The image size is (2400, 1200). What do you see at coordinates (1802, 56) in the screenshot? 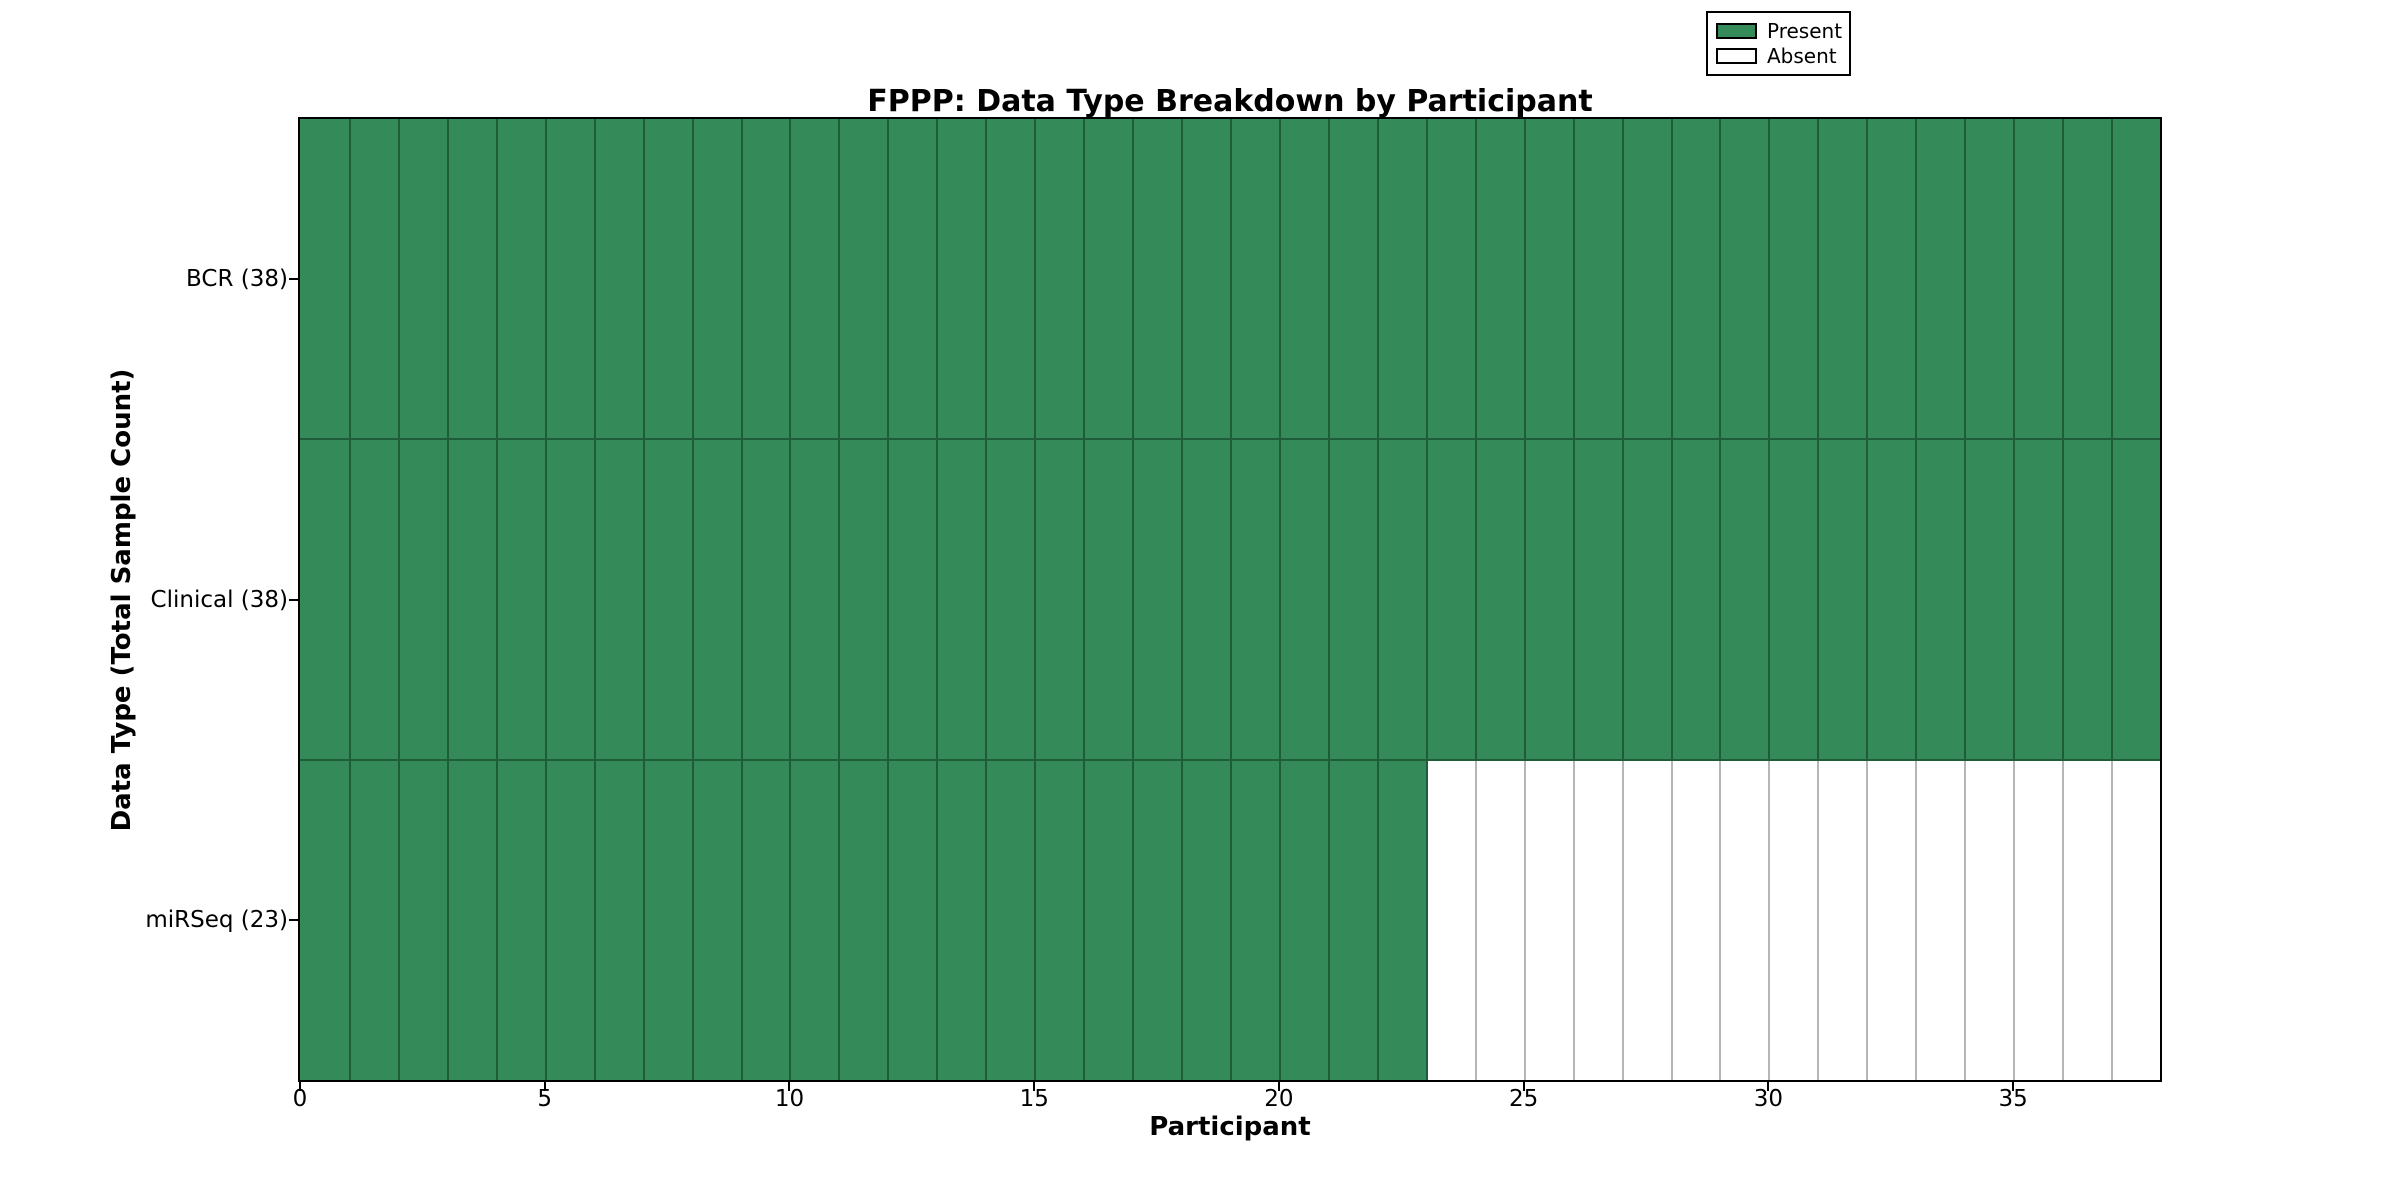
I see `legend-label: Absent` at bounding box center [1802, 56].